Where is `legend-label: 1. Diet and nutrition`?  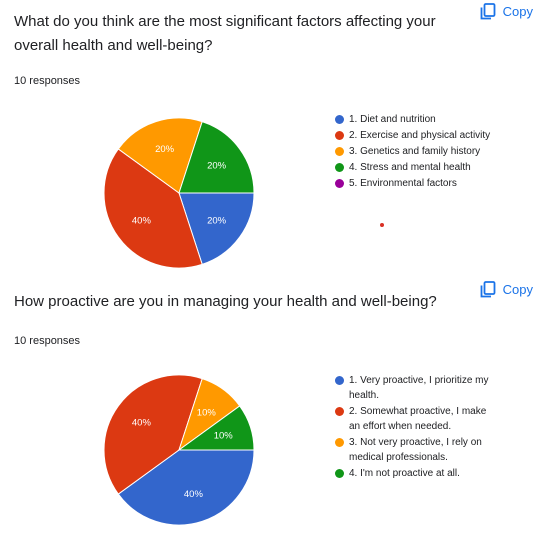
legend-label: 1. Diet and nutrition is located at coordinates (392, 119).